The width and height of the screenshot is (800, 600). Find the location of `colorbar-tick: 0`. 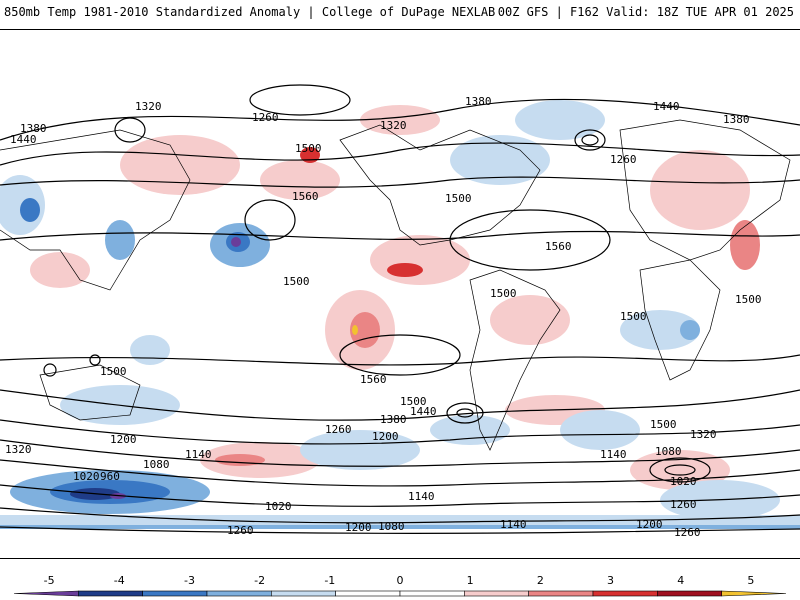

colorbar-tick: 0 is located at coordinates (400, 580).